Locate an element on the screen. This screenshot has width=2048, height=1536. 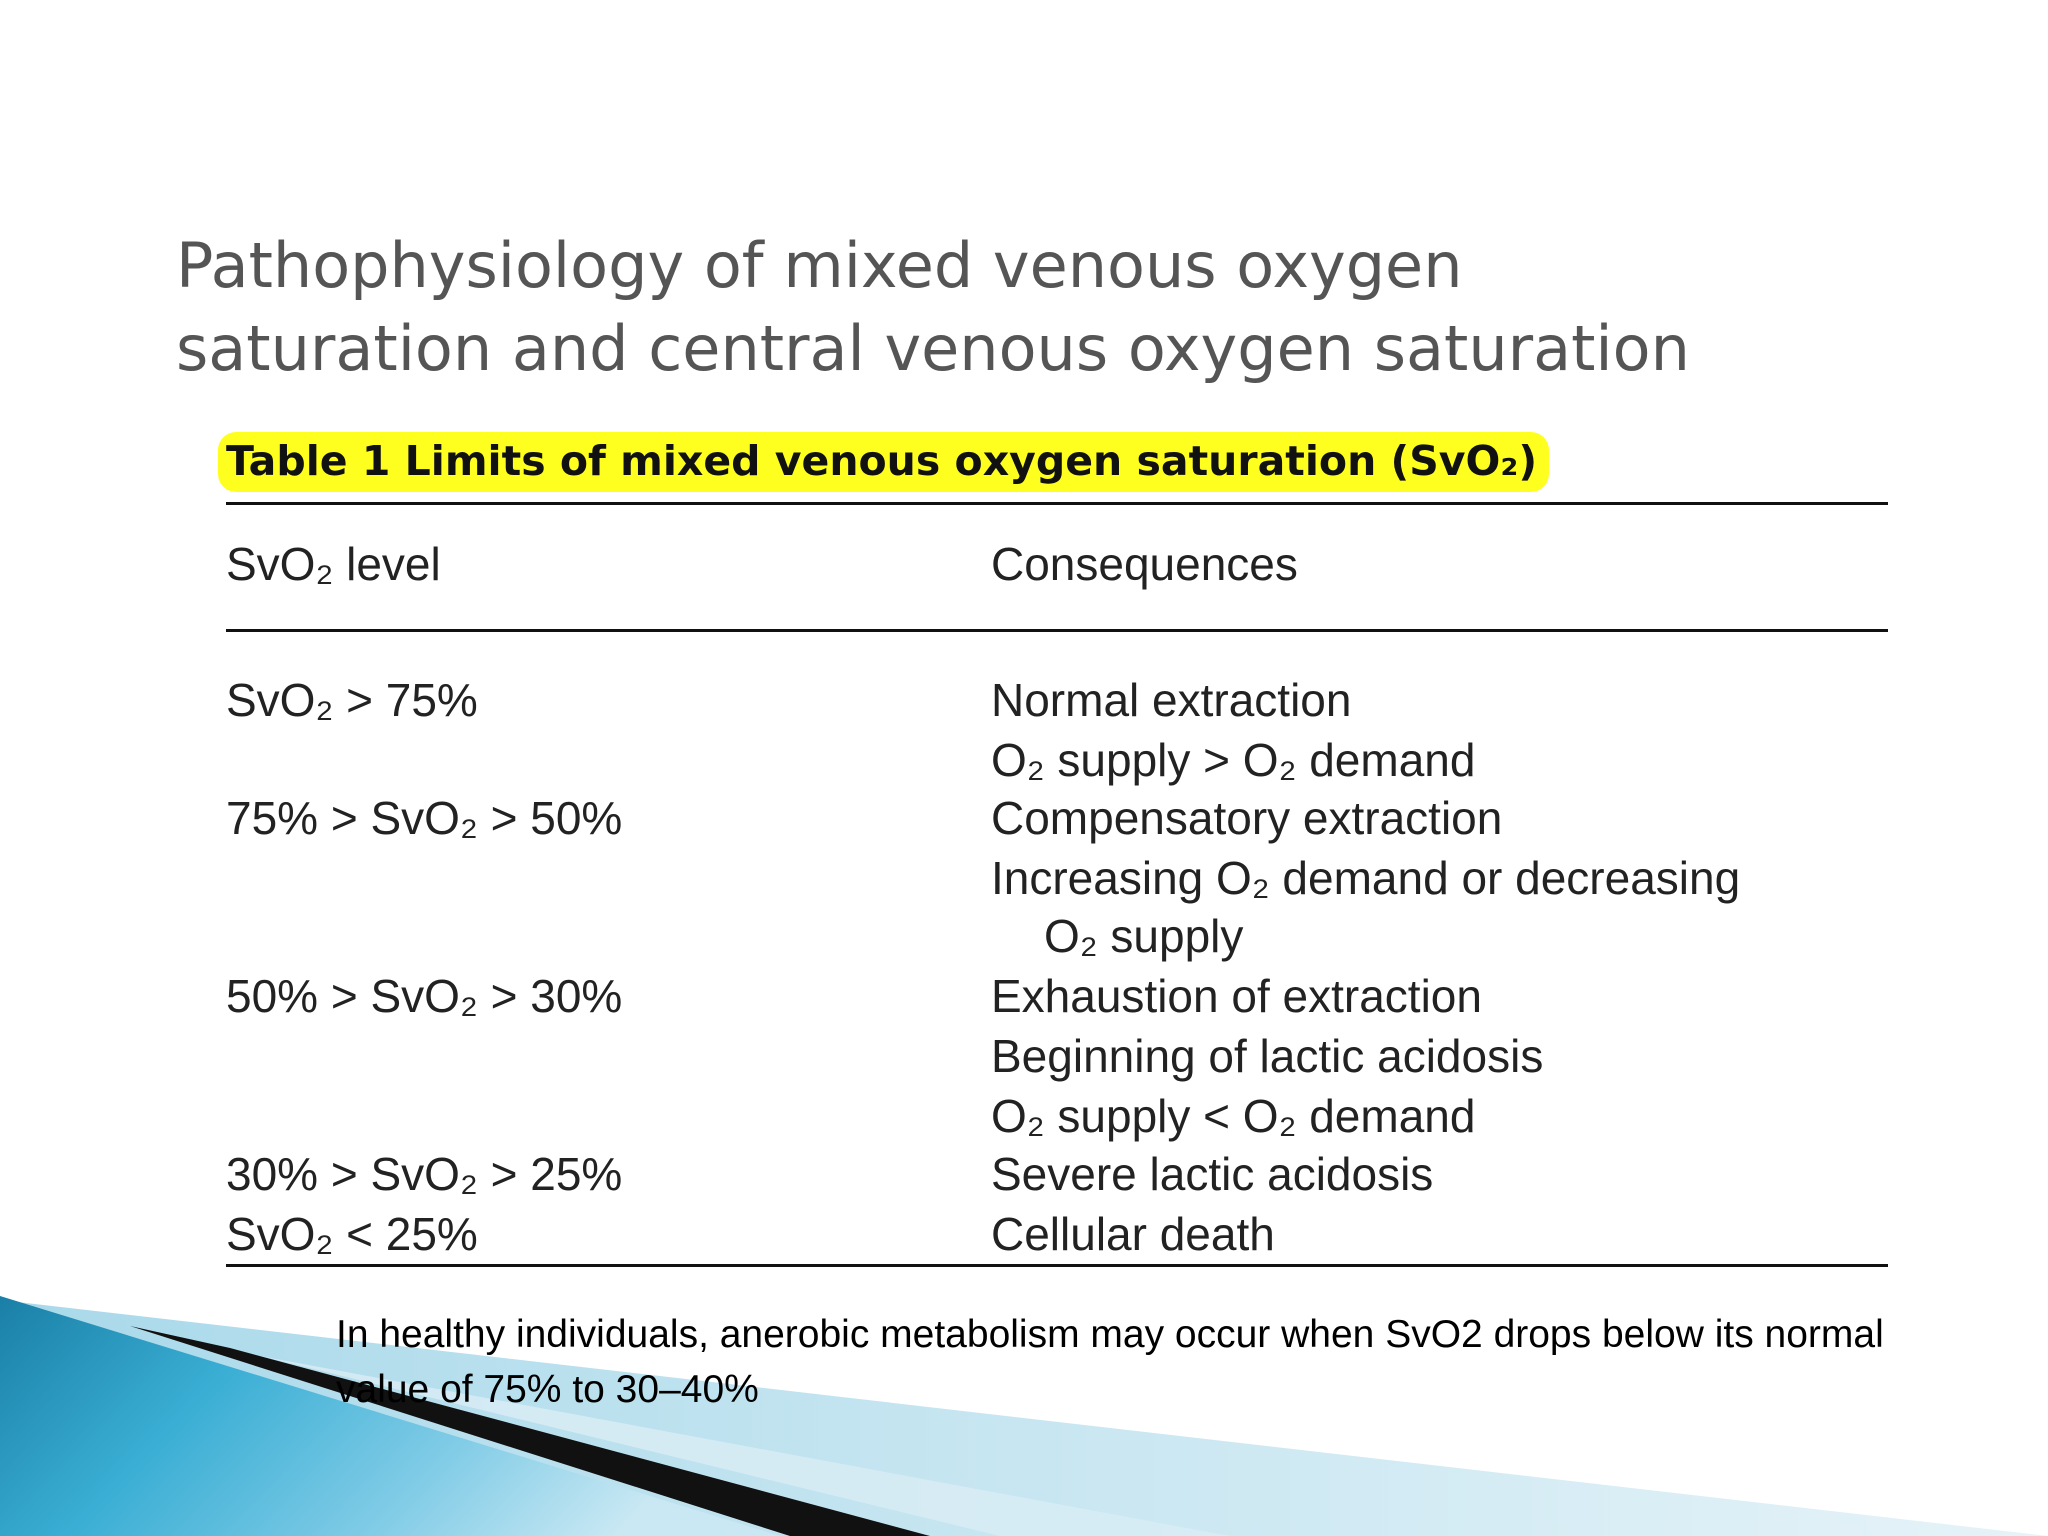
row-3-consequence-1: Exhaustion of extraction is located at coordinates (1236, 996).